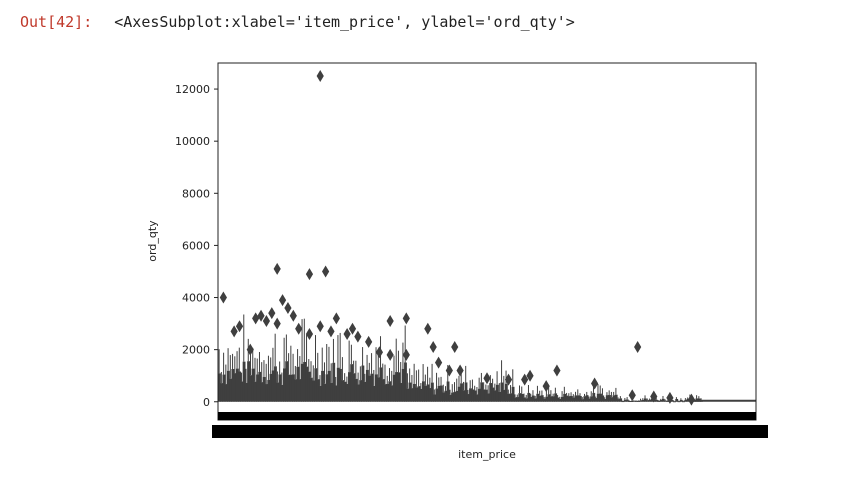 This screenshot has height=477, width=864. What do you see at coordinates (196, 245) in the screenshot?
I see `y-tick-label: 6000` at bounding box center [196, 245].